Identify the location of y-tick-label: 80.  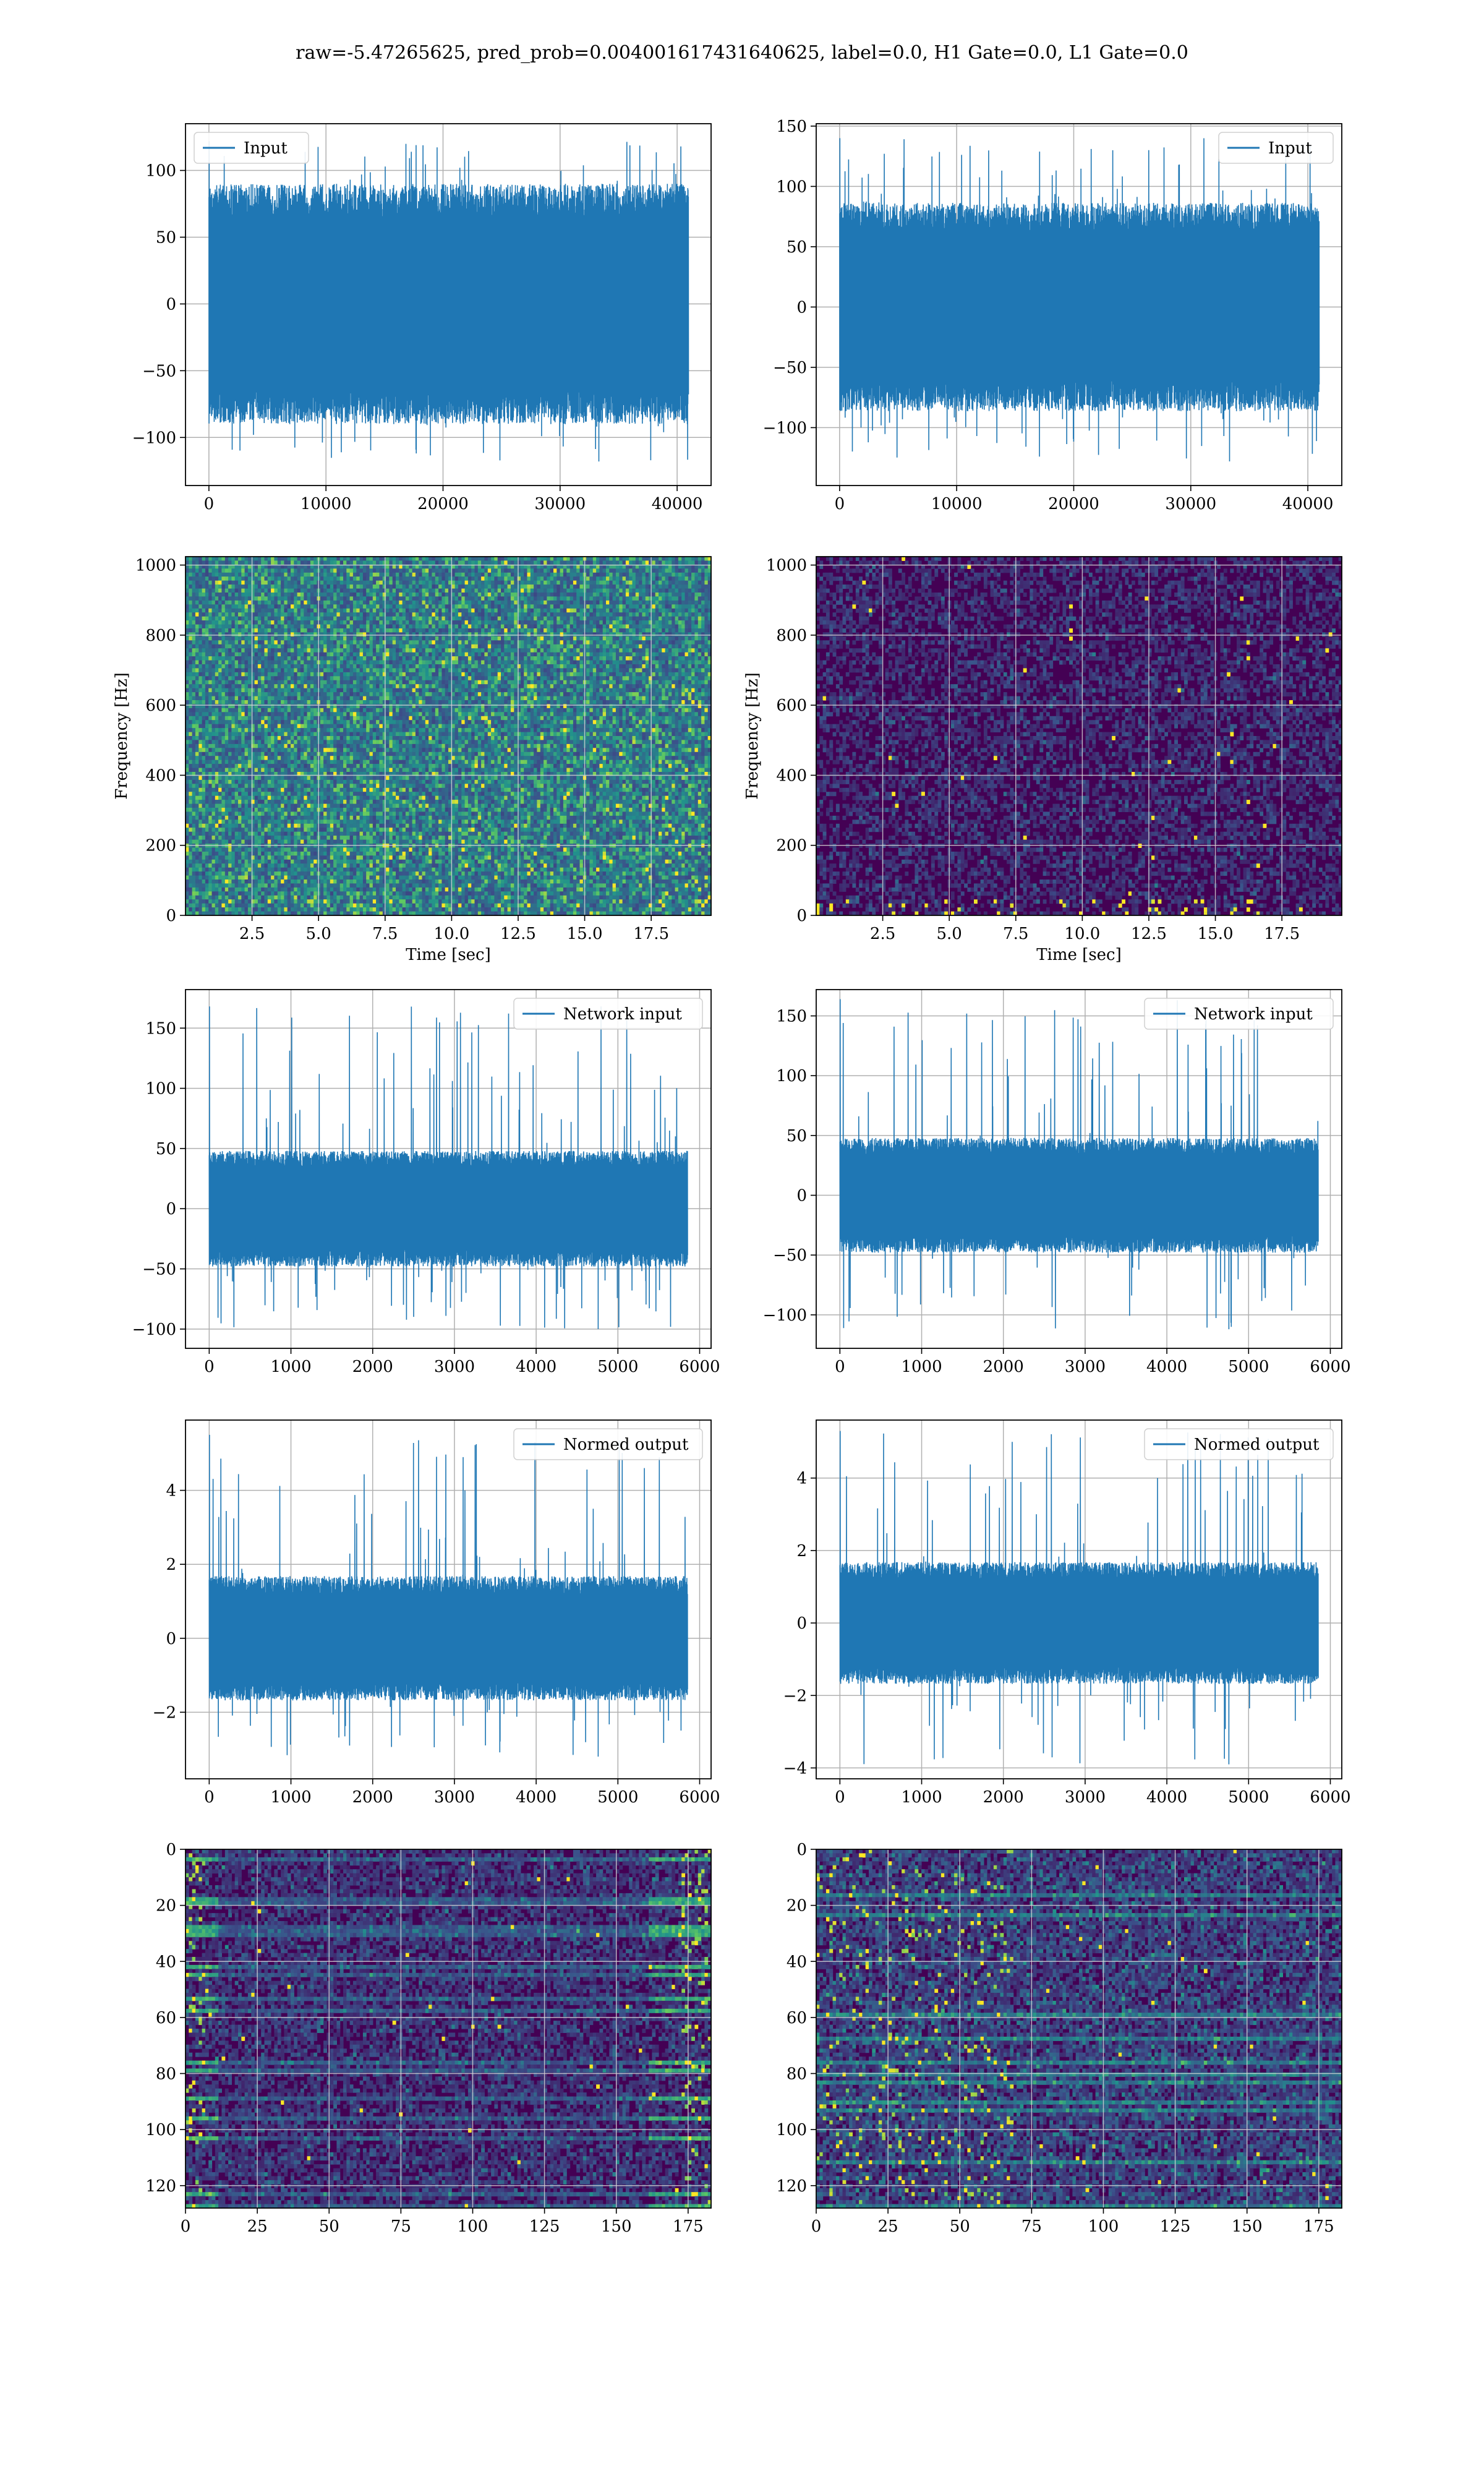
(797, 2074).